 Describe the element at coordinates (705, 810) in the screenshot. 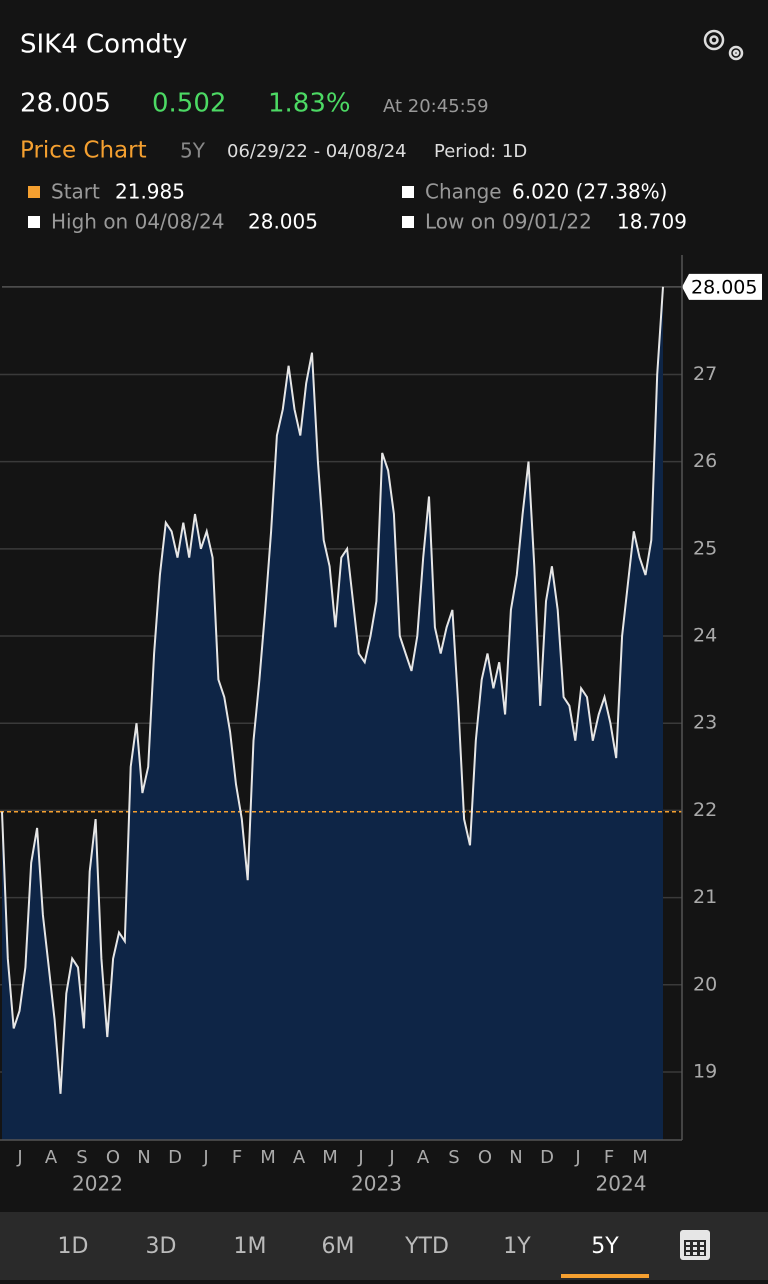

I see `y-tick-label: 22` at that location.